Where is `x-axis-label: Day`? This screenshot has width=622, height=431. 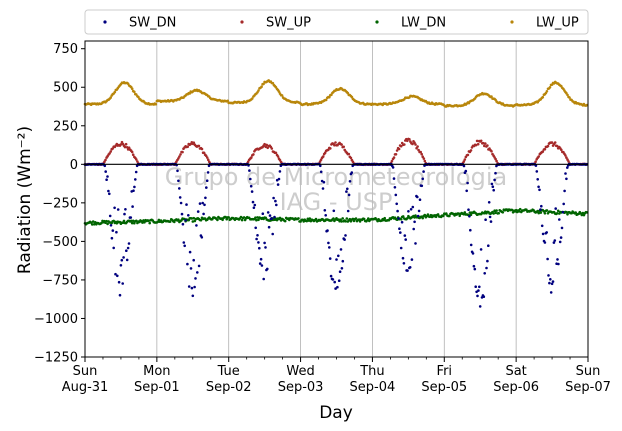
x-axis-label: Day is located at coordinates (336, 413).